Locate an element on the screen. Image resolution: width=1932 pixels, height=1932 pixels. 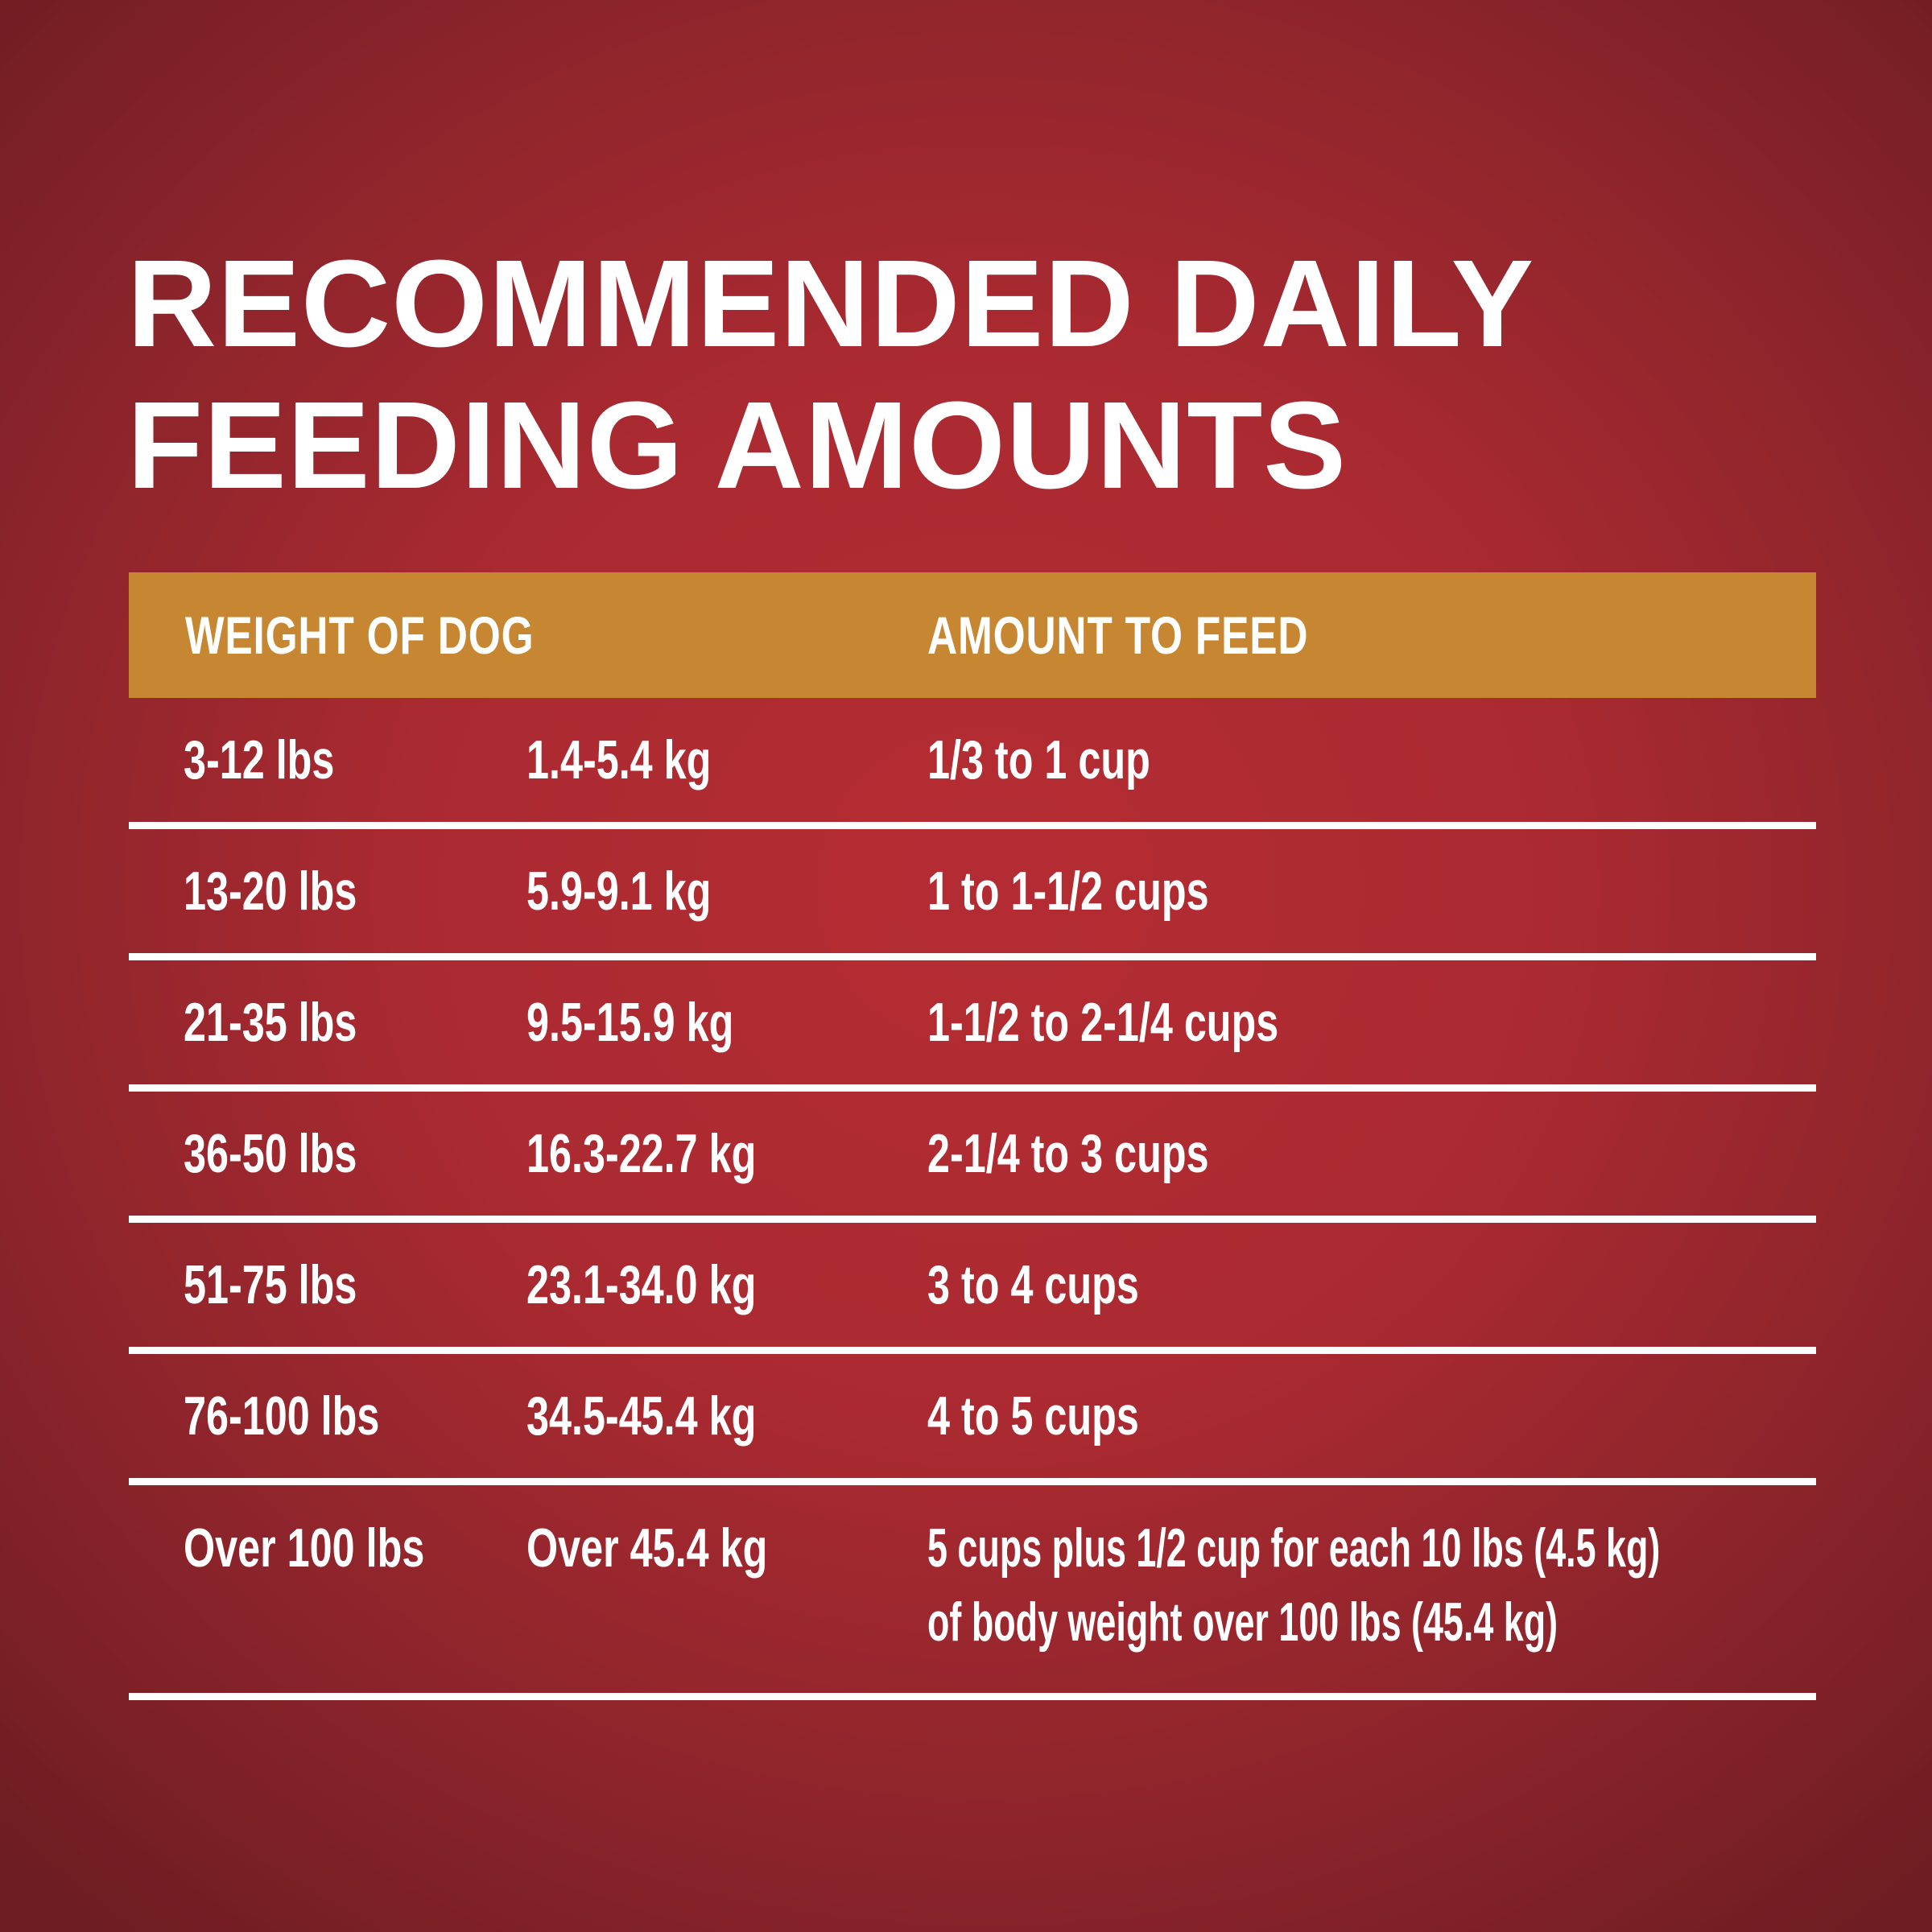
table-row: 36-50 lbs 16.3-22.7 kg 2-1/4 to 3 cups is located at coordinates (972, 1157).